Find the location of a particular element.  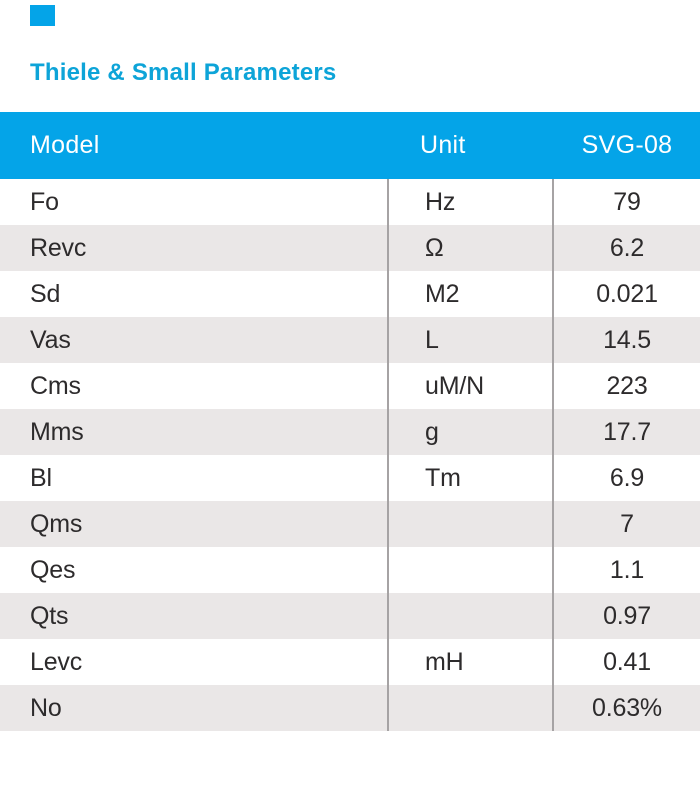

unit-cell: L is located at coordinates (471, 340).